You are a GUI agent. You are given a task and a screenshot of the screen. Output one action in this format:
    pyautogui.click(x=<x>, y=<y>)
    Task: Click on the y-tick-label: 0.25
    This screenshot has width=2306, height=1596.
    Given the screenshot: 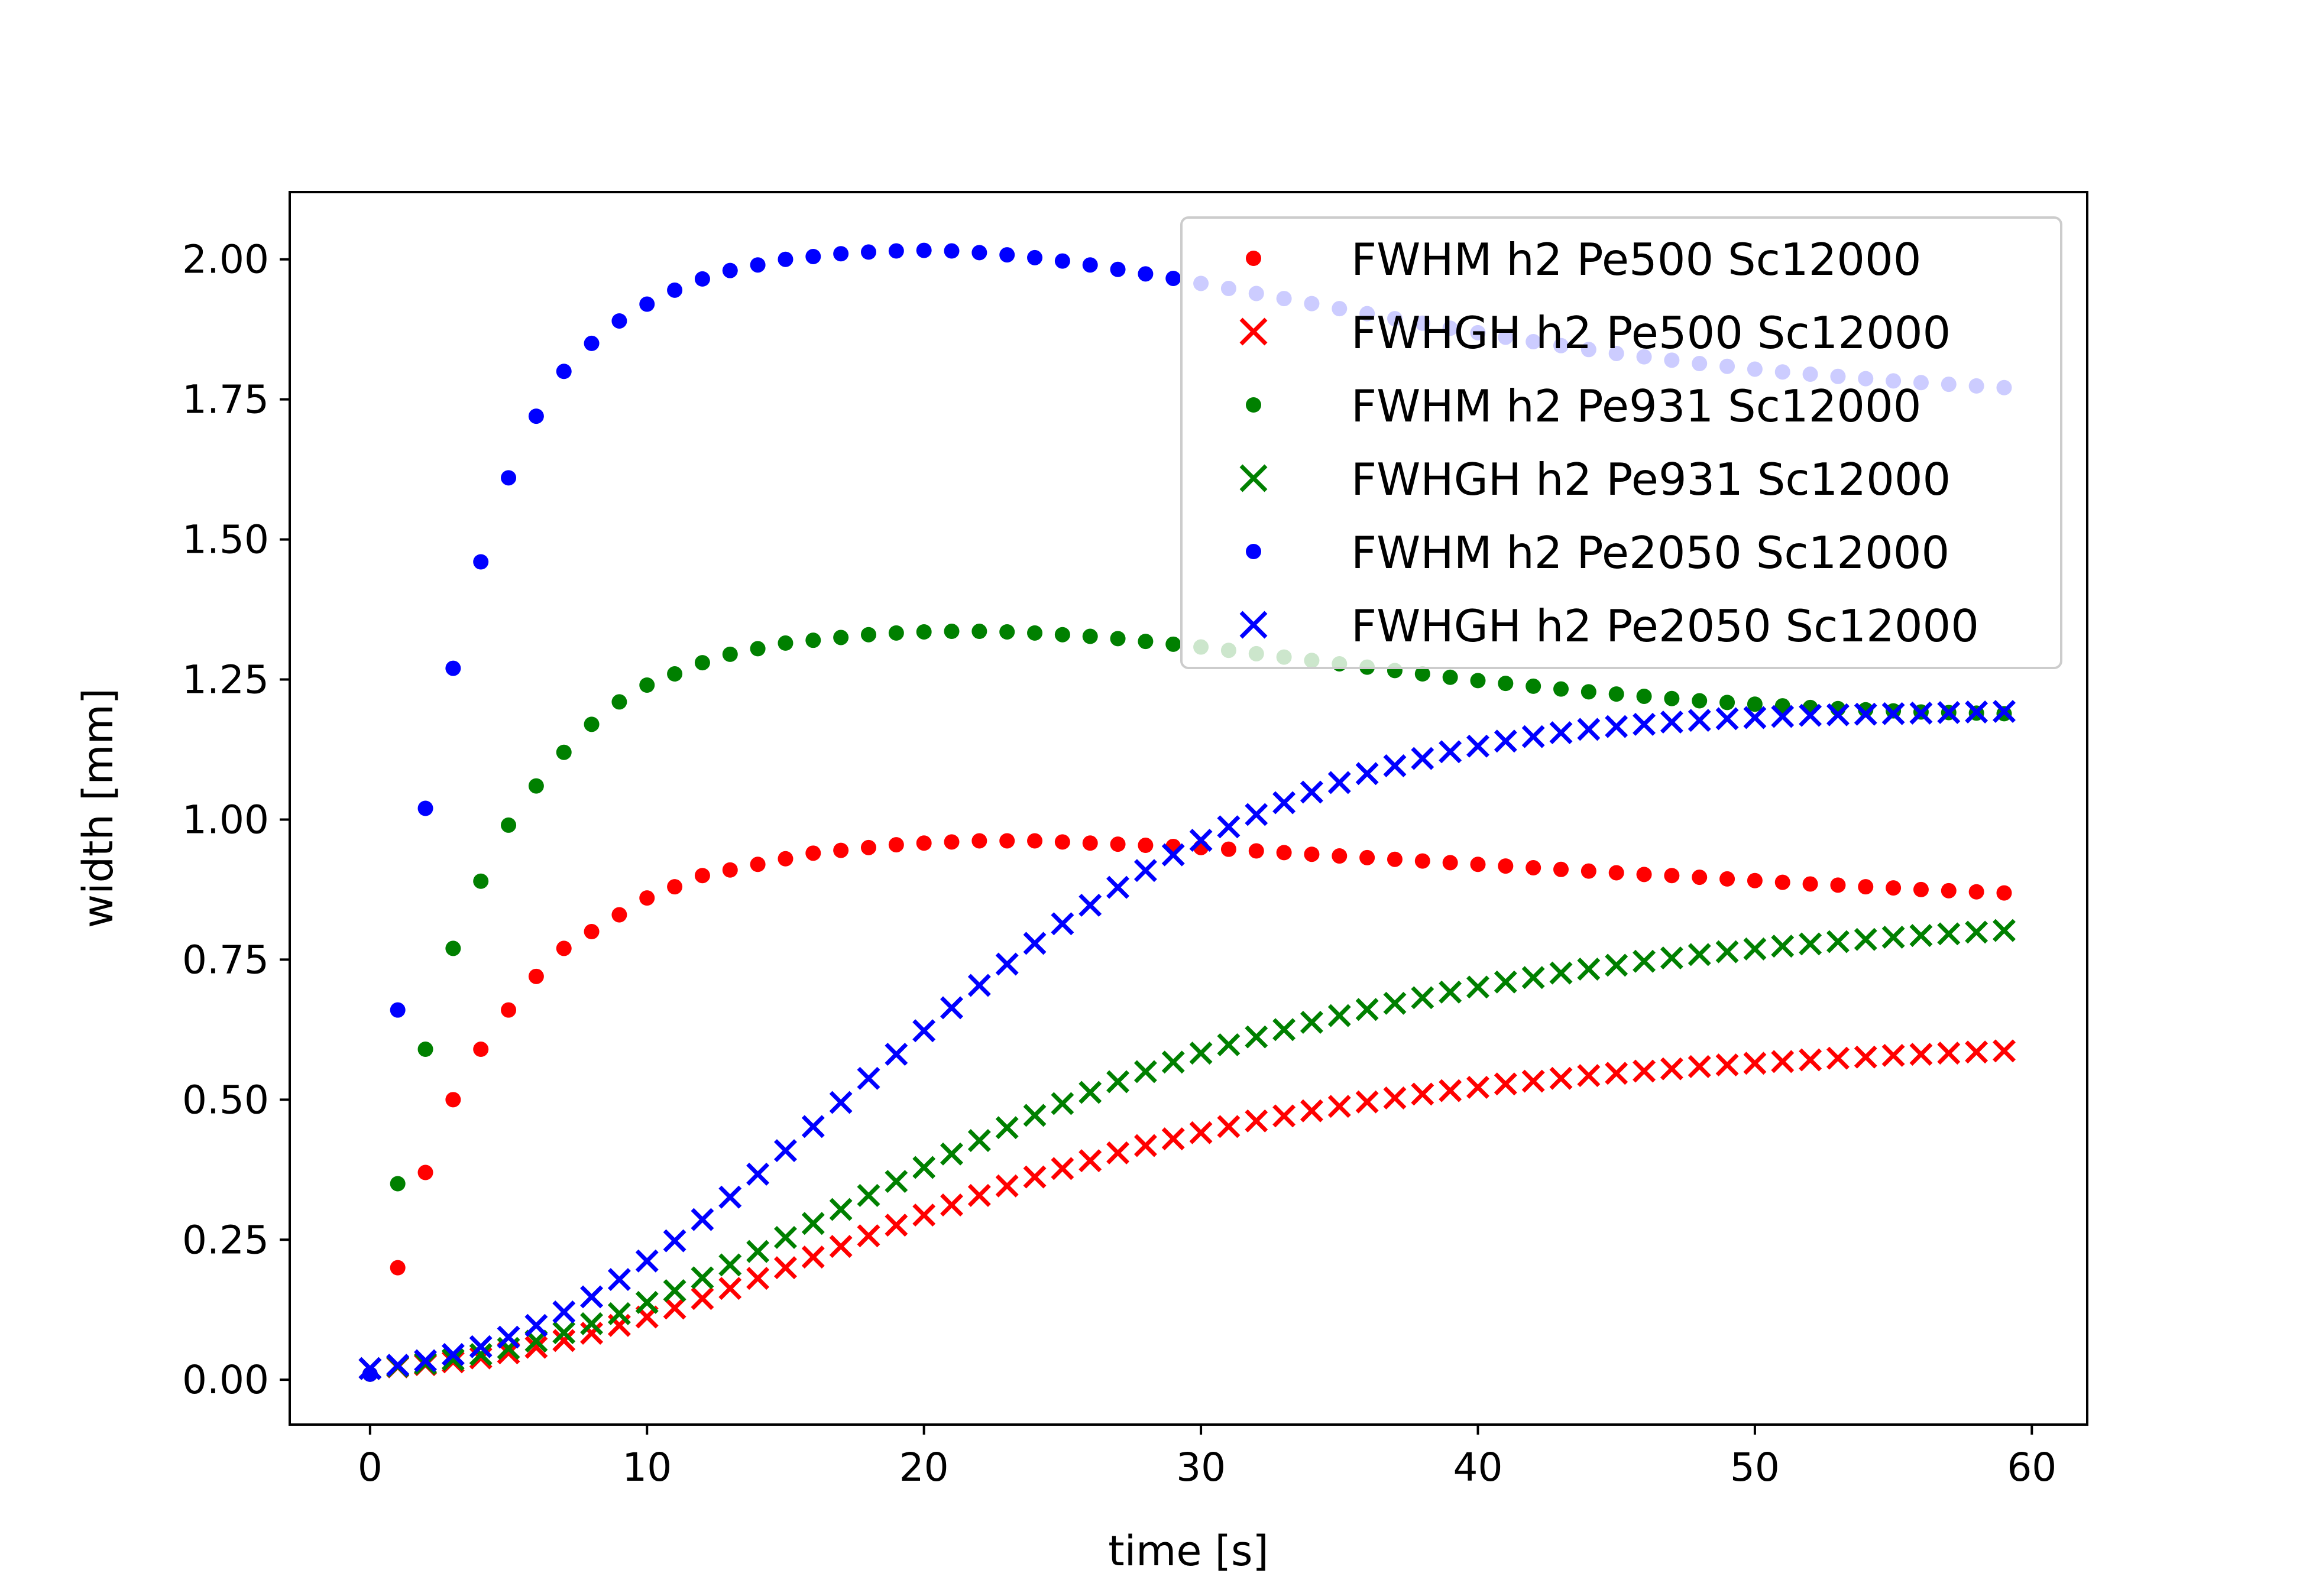 What is the action you would take?
    pyautogui.click(x=225, y=1240)
    